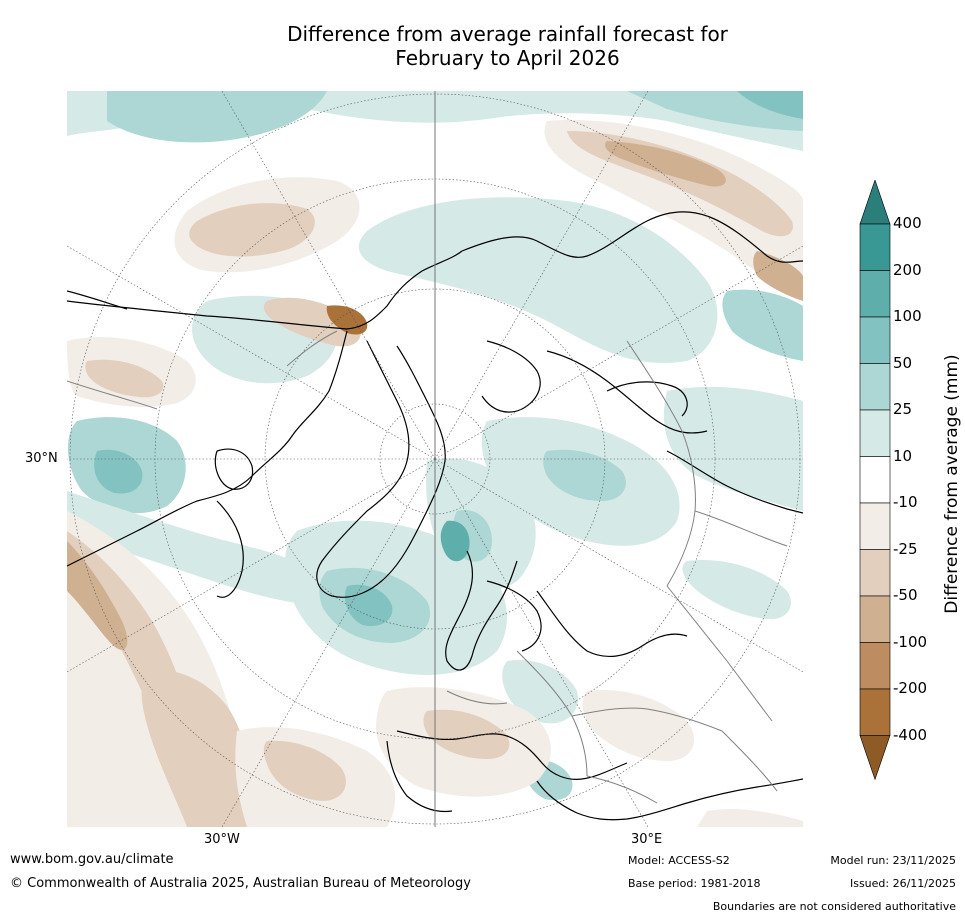 This screenshot has width=965, height=919. I want to click on colorbar-tick-label: -10, so click(905, 502).